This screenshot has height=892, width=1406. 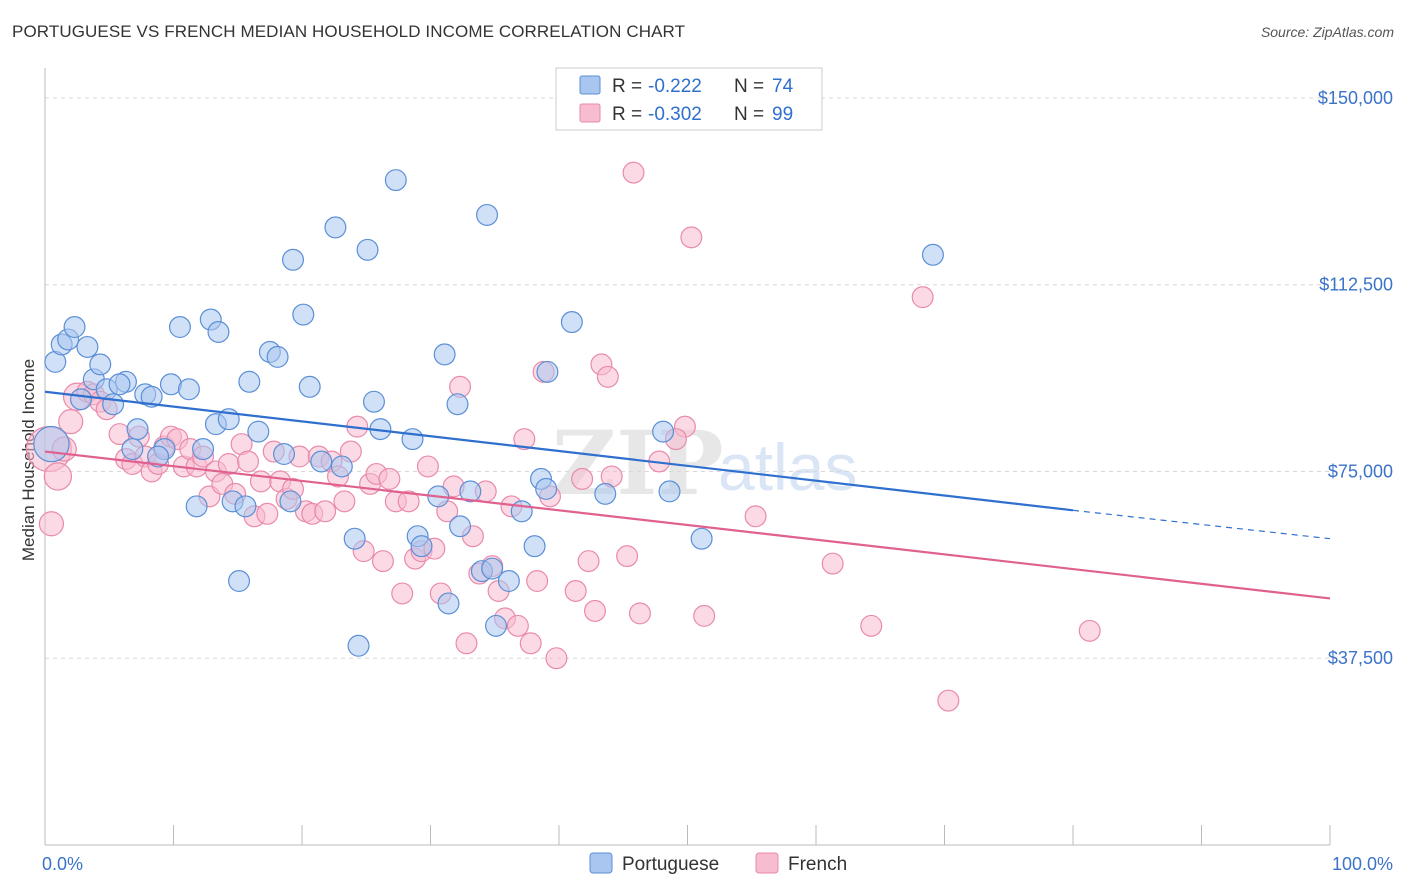 I want to click on bottom-legend-swatch-portuguese, so click(x=601, y=863).